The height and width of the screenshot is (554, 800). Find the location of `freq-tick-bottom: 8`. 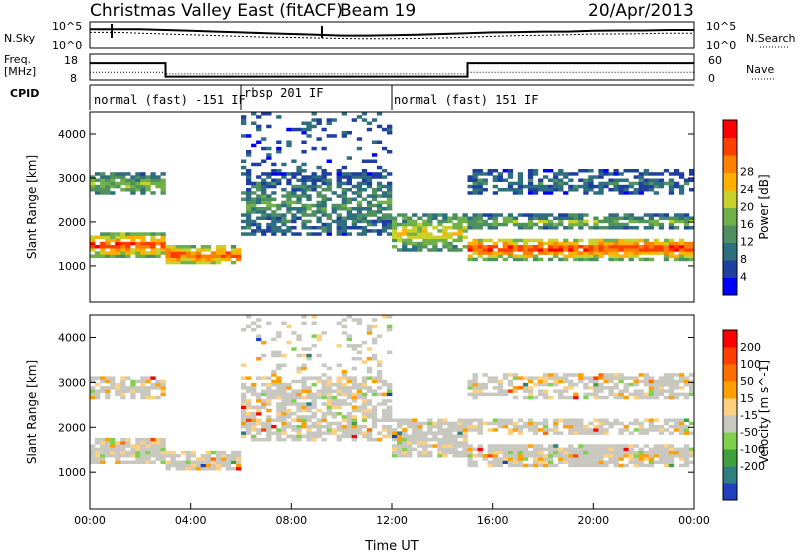

freq-tick-bottom: 8 is located at coordinates (73, 78).